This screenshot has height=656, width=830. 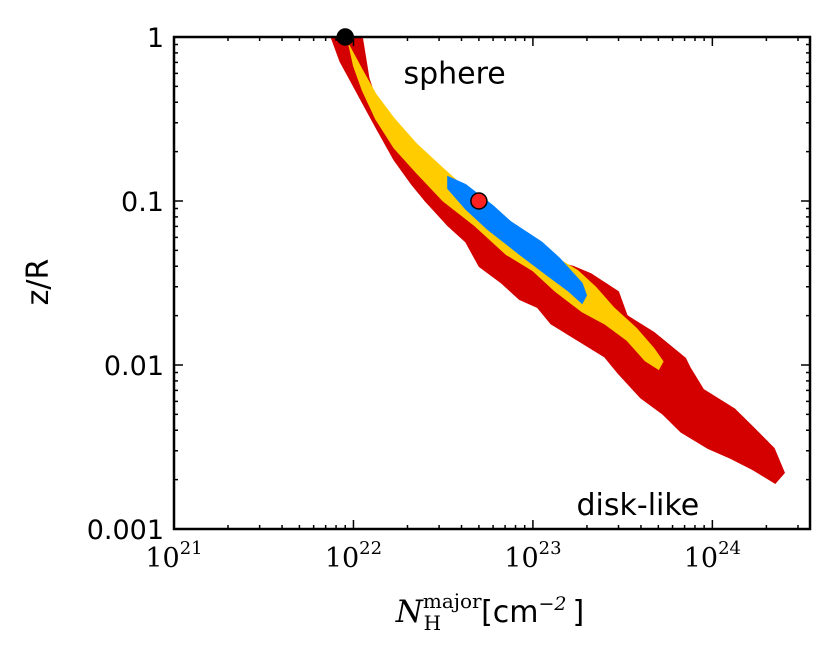 I want to click on y-tick-labels: 1 0.1 0.01 0.001, so click(x=125, y=284).